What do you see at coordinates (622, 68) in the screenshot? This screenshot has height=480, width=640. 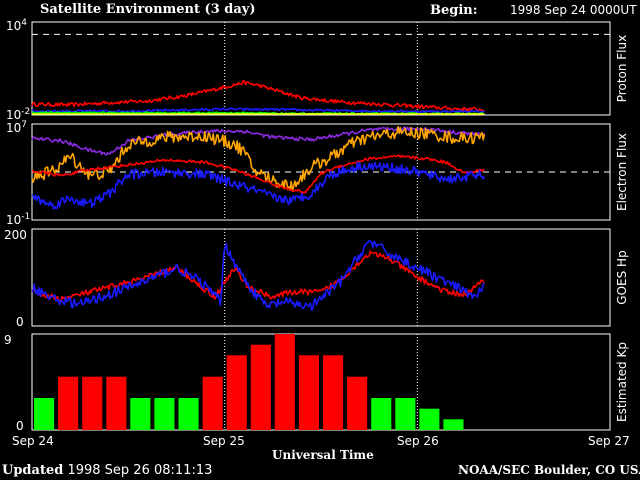 I see `y-axis-label: Proton Flux` at bounding box center [622, 68].